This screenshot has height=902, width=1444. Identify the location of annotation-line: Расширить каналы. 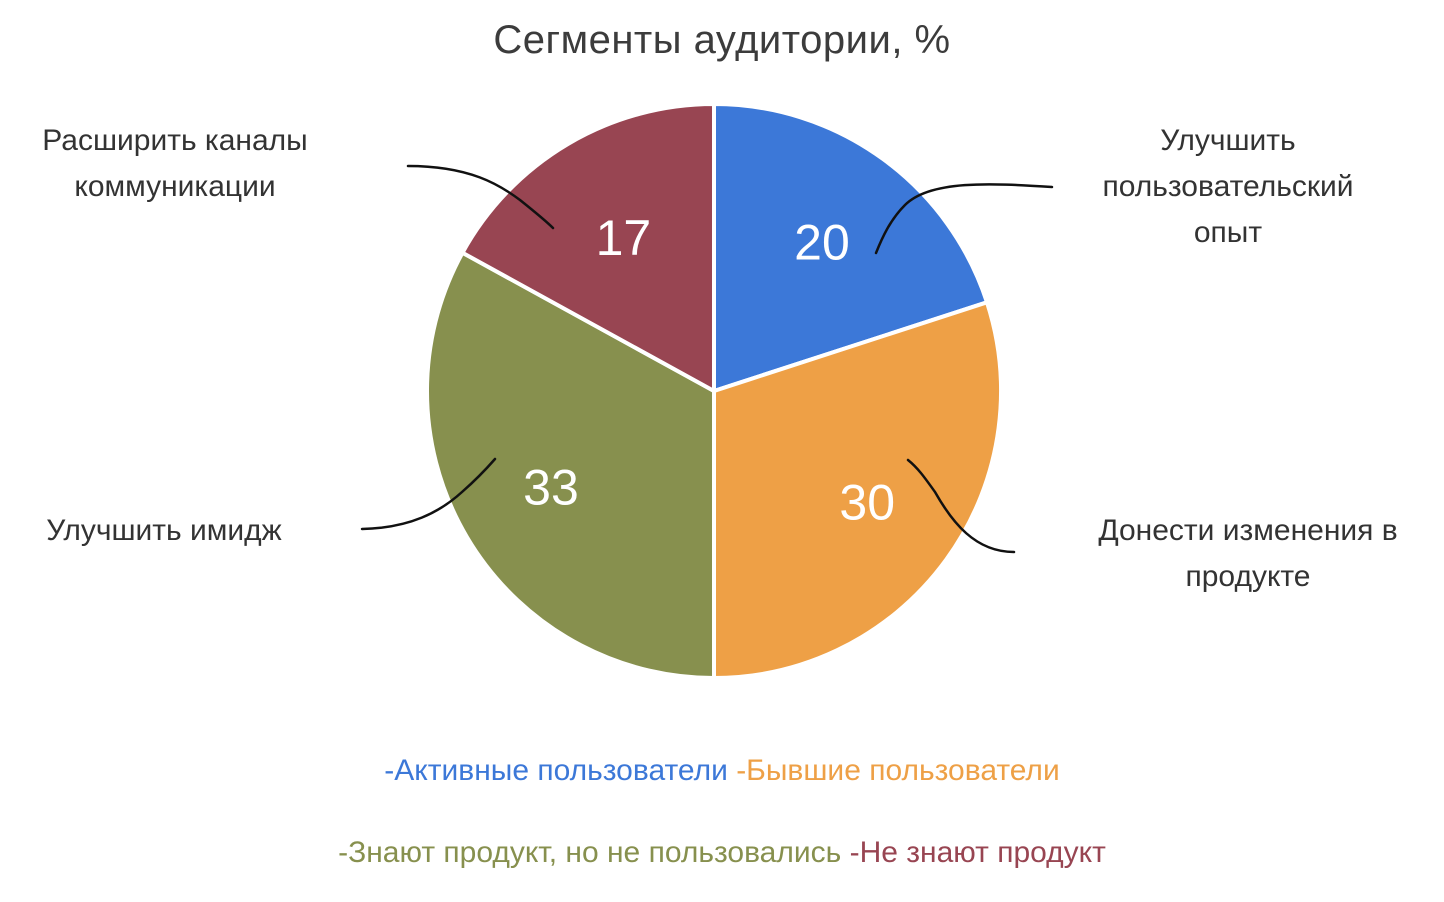
(175, 140).